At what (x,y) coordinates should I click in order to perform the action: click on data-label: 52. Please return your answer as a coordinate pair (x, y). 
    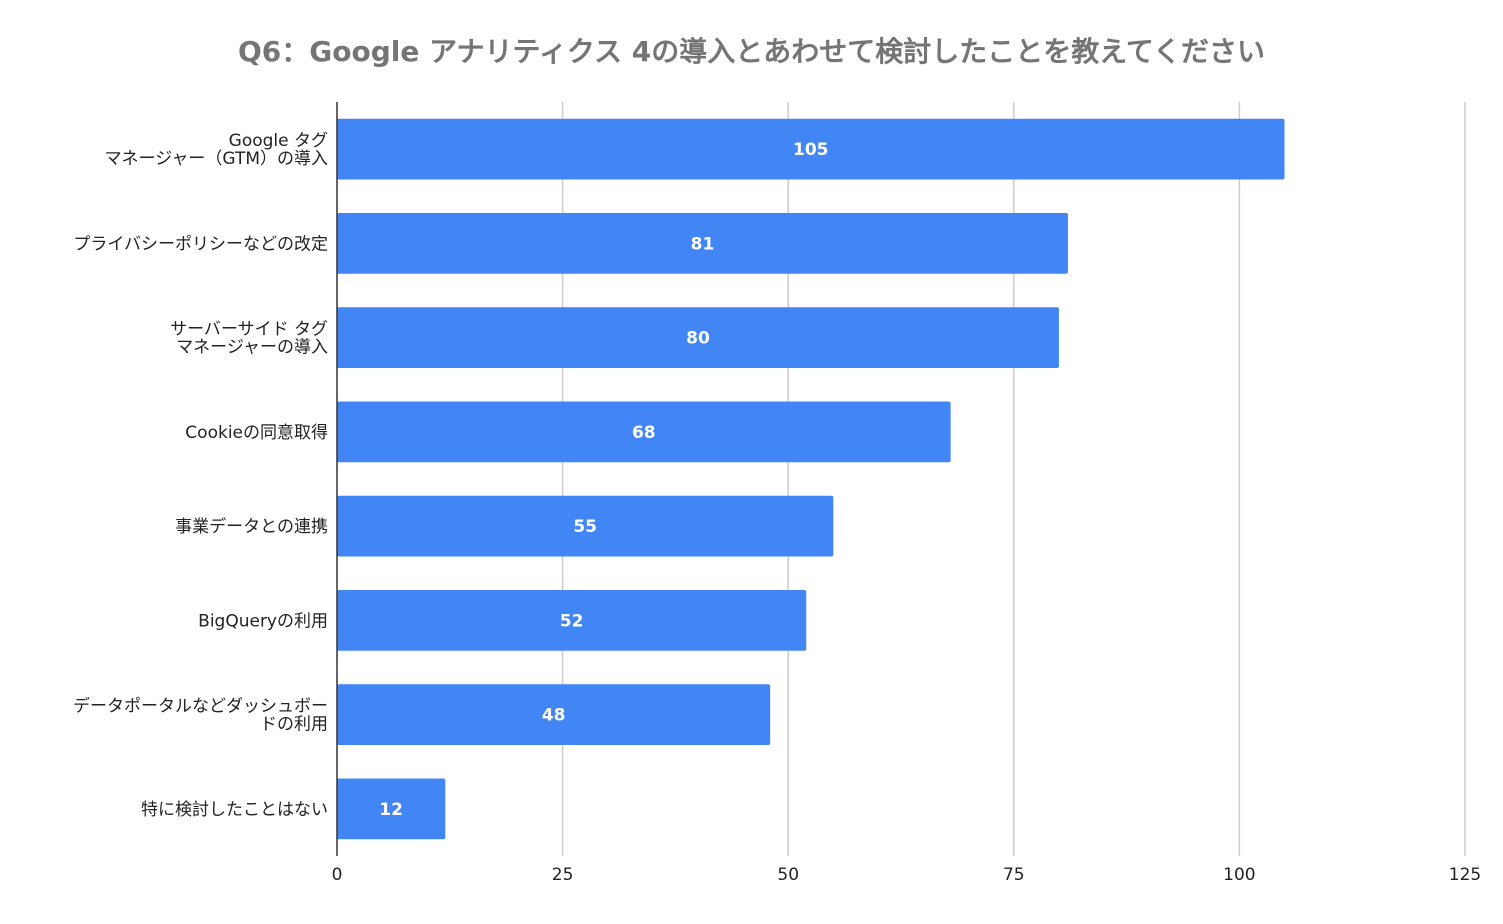
    Looking at the image, I should click on (572, 621).